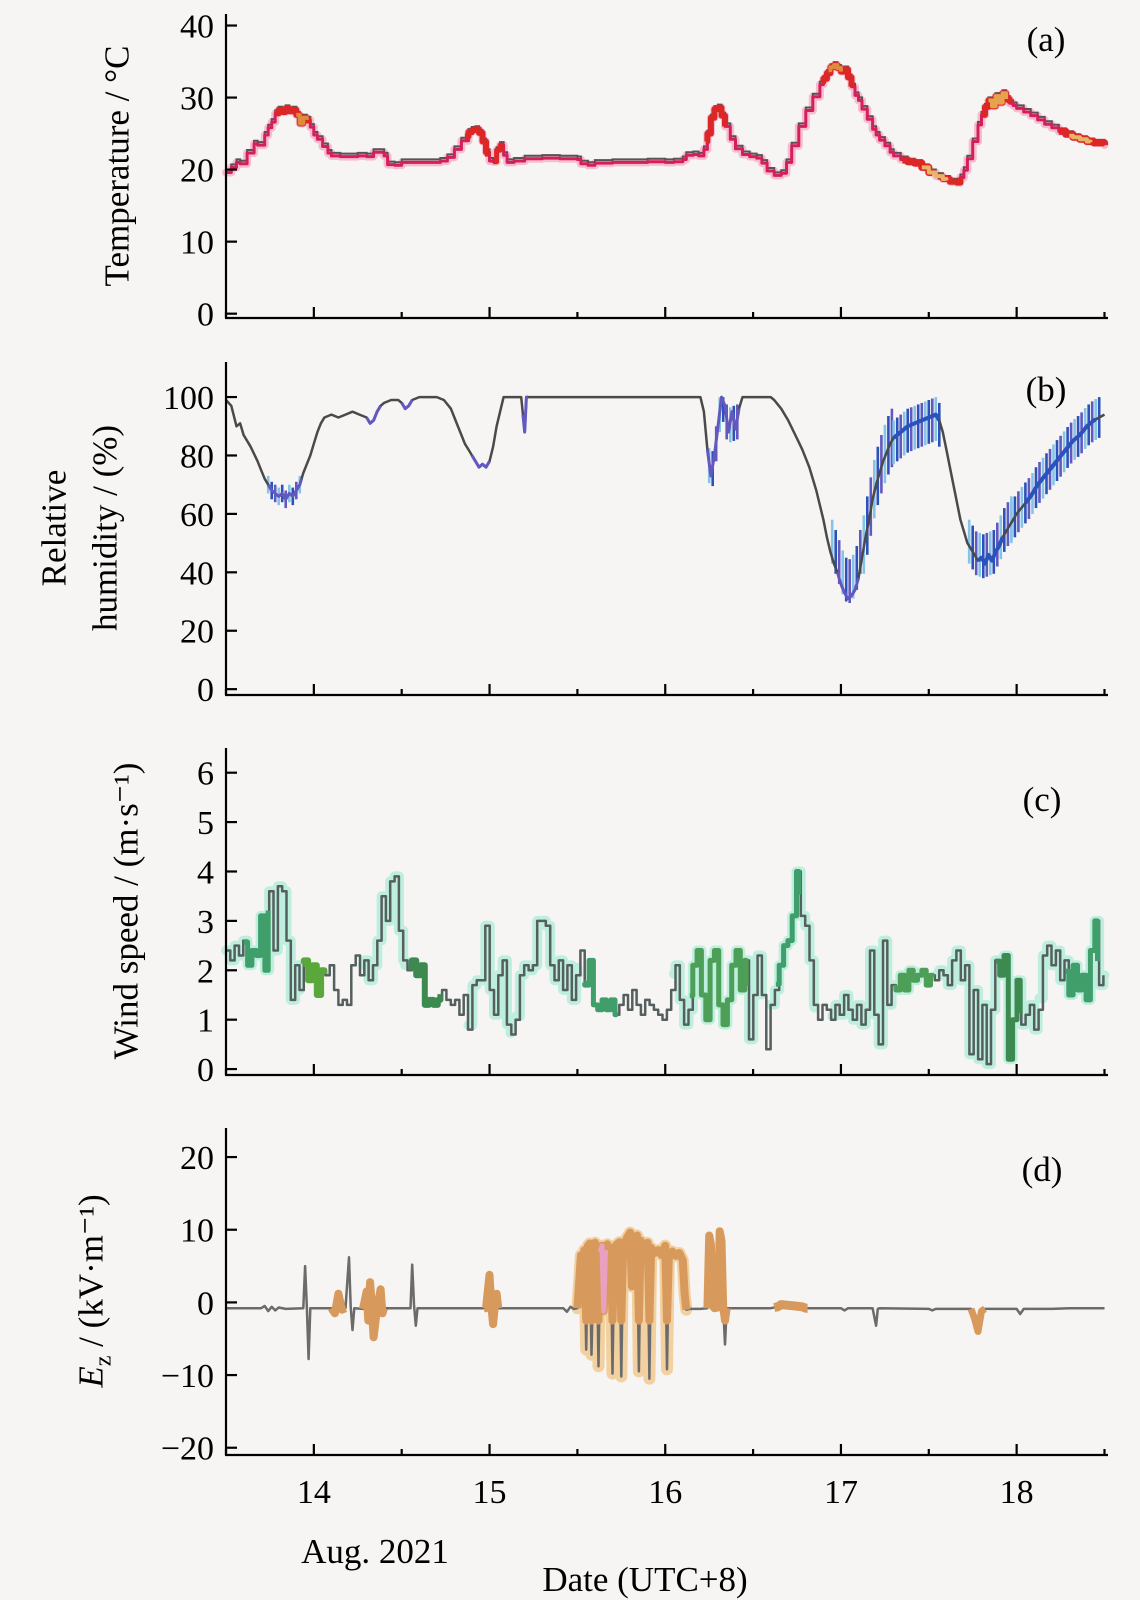 Image resolution: width=1140 pixels, height=1600 pixels. I want to click on y-tick-label: 80, so click(197, 456).